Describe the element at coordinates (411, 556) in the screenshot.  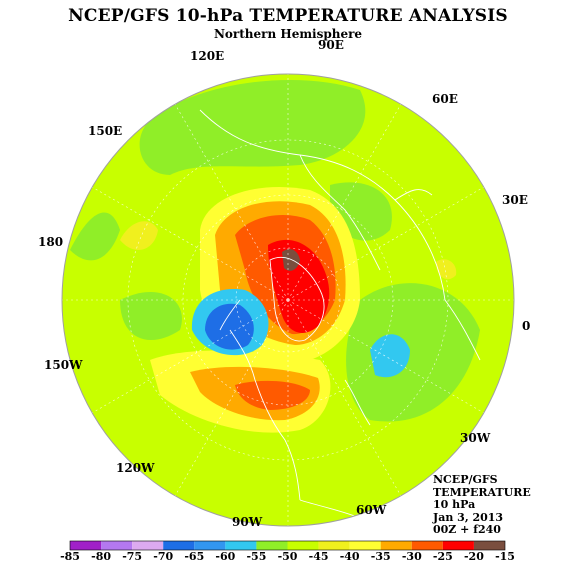
I see `colorbar-label: -30` at that location.